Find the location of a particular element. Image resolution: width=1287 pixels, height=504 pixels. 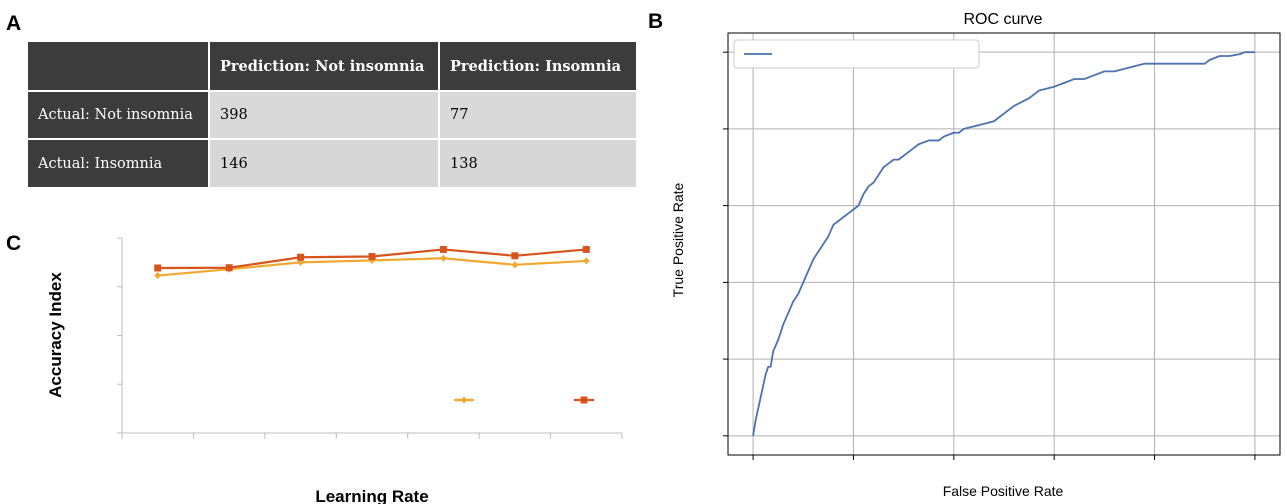

roc-chart-title: ROC curve is located at coordinates (1002, 19).